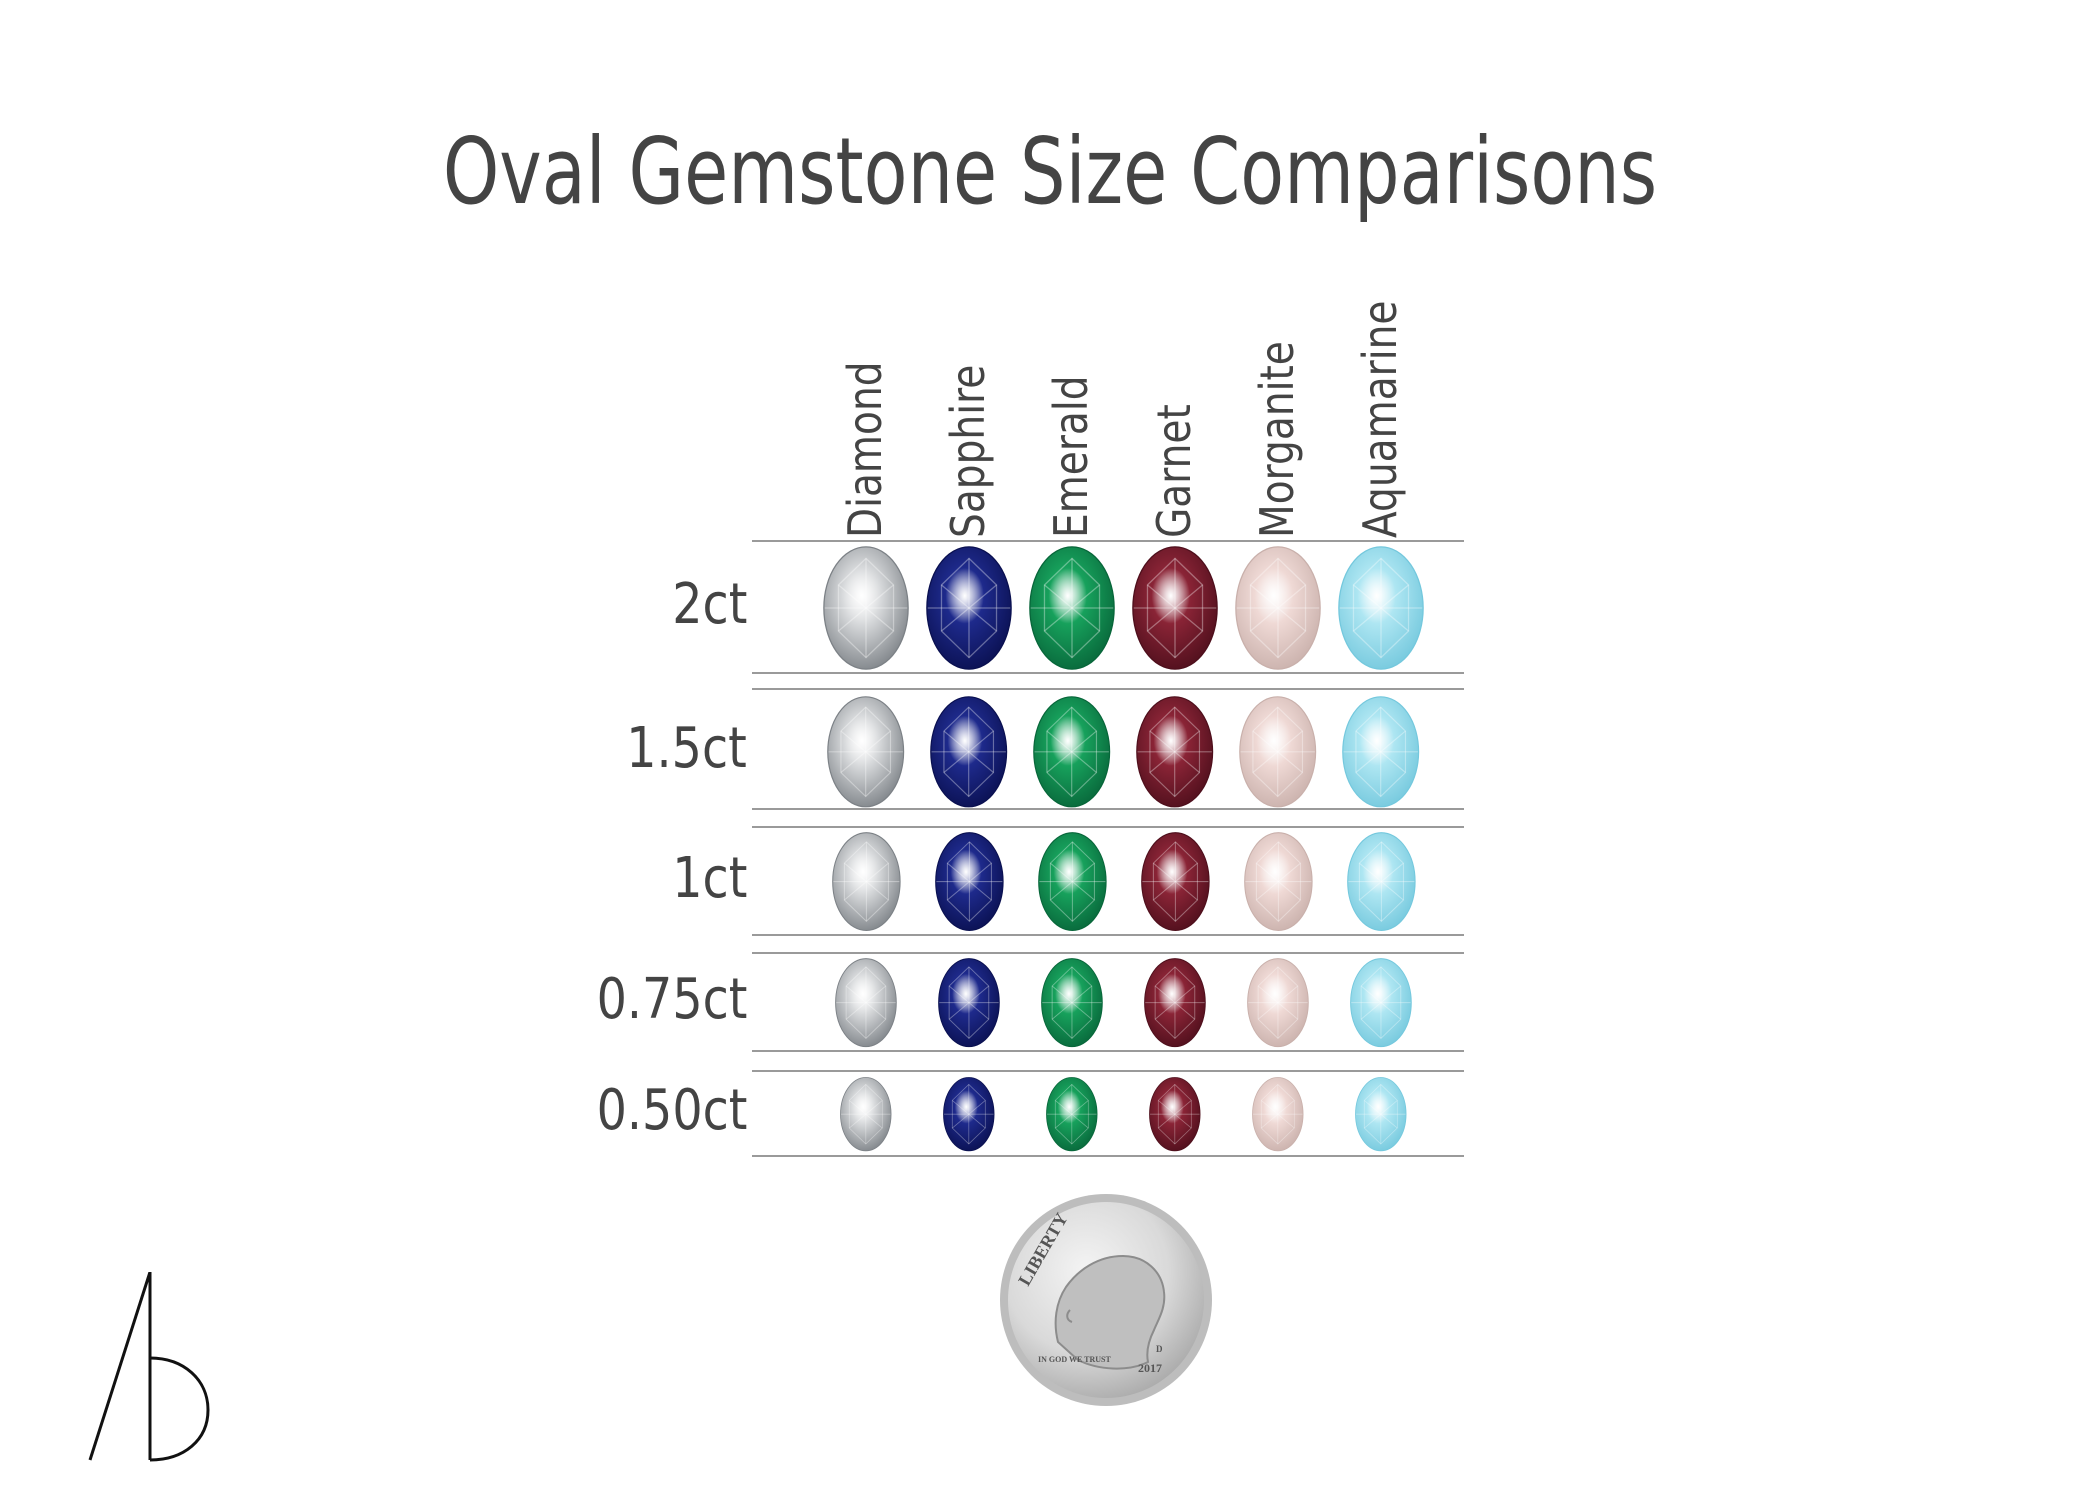  Describe the element at coordinates (547, 878) in the screenshot. I see `row-label-1ct: 1ct` at that location.